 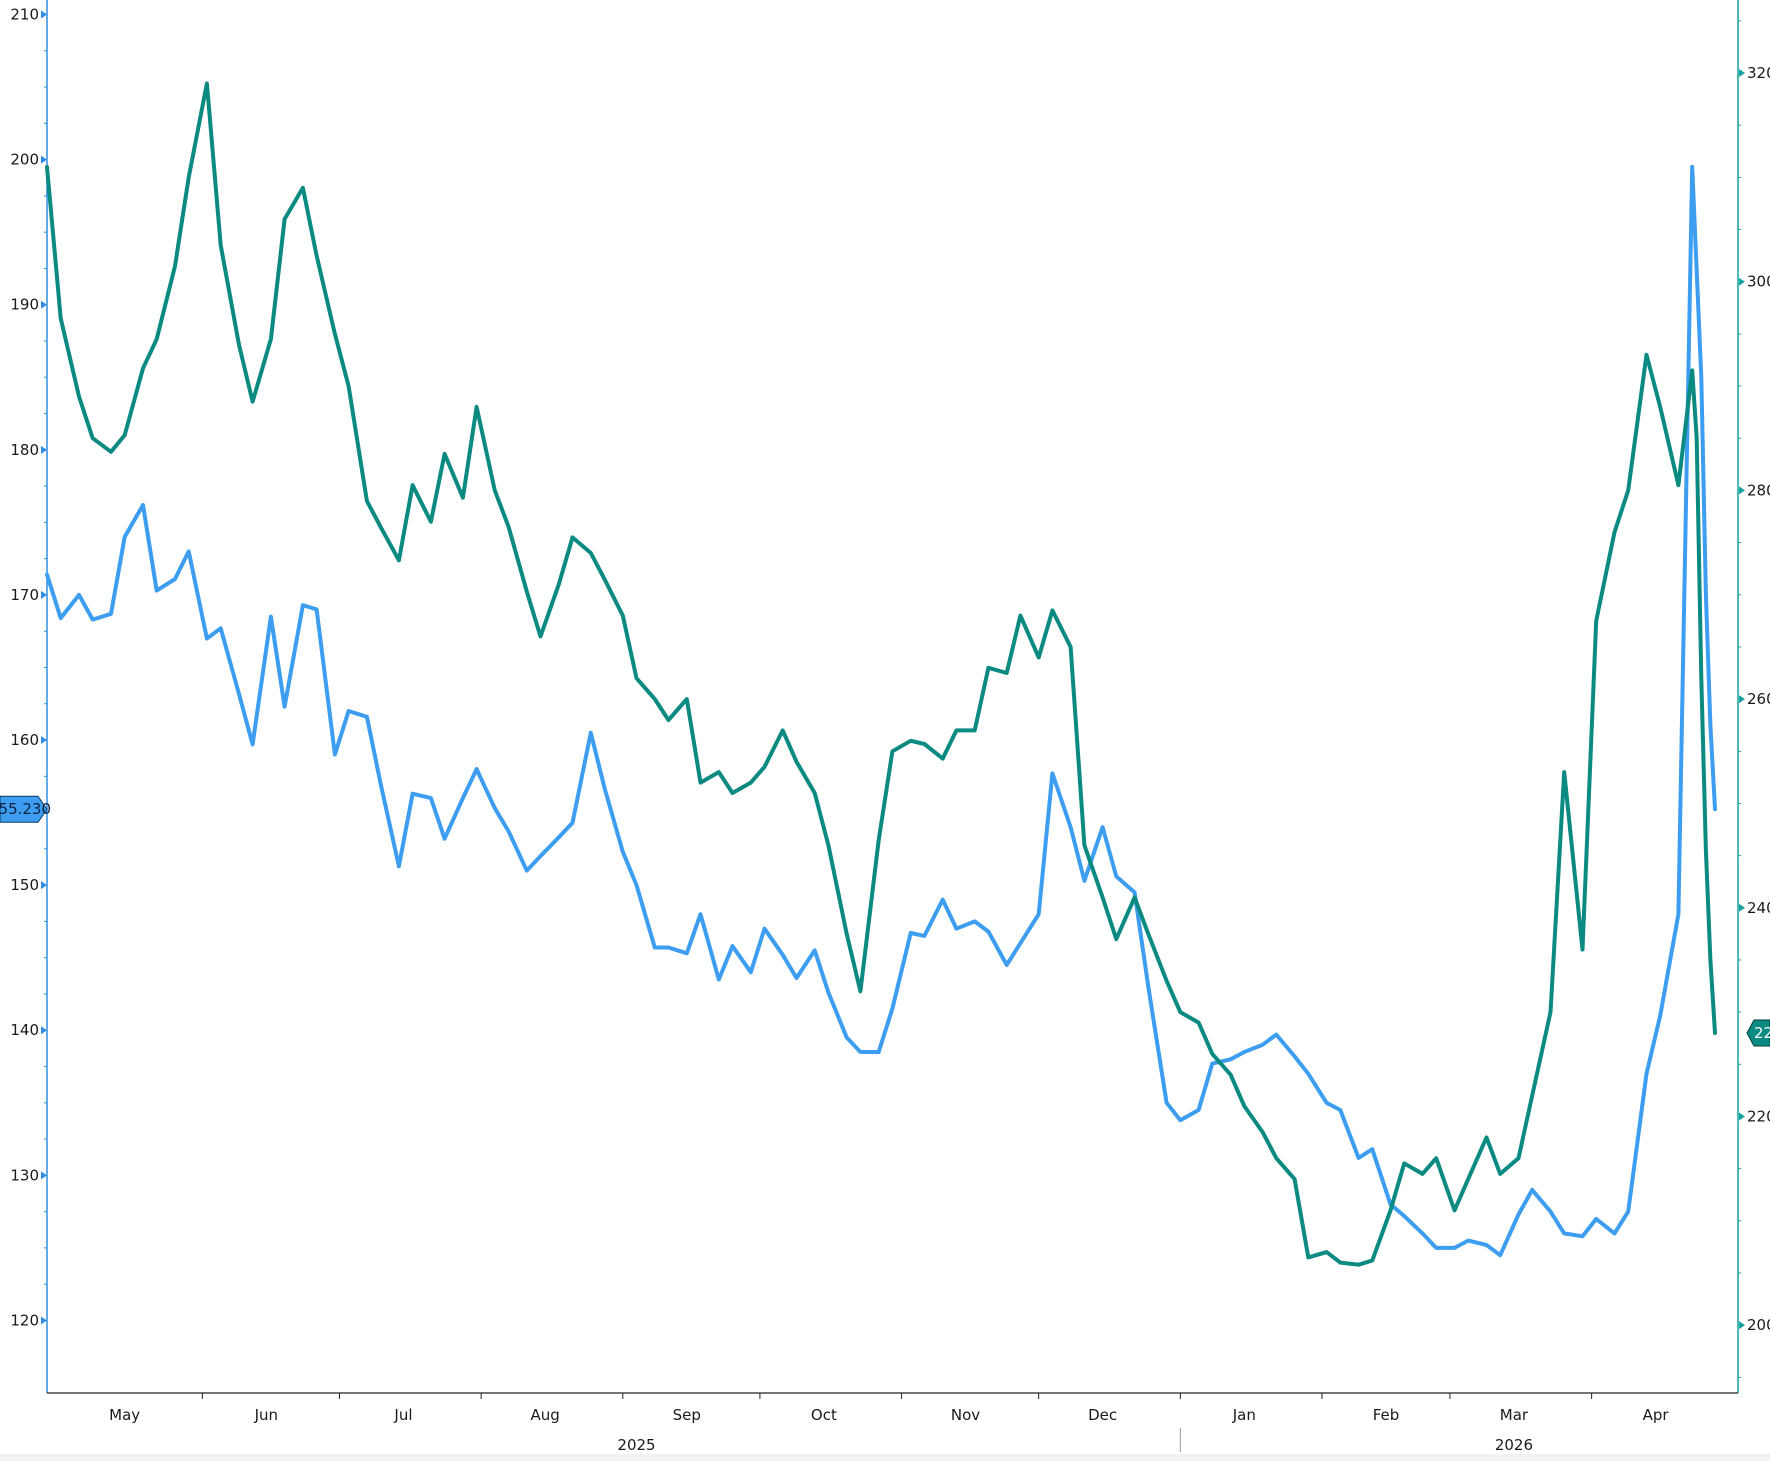 What do you see at coordinates (24, 740) in the screenshot?
I see `left-axis-tick-label: 160` at bounding box center [24, 740].